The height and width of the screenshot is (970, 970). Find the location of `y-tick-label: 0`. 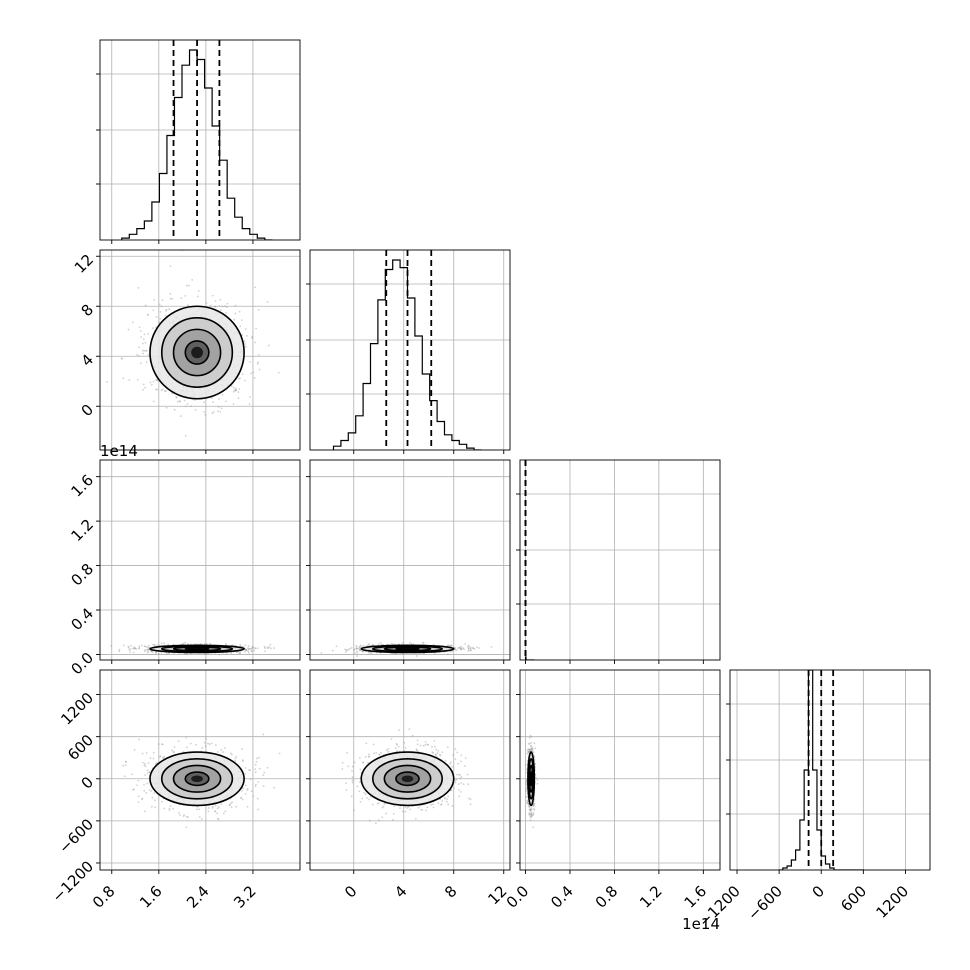

y-tick-label: 0 is located at coordinates (87, 782).